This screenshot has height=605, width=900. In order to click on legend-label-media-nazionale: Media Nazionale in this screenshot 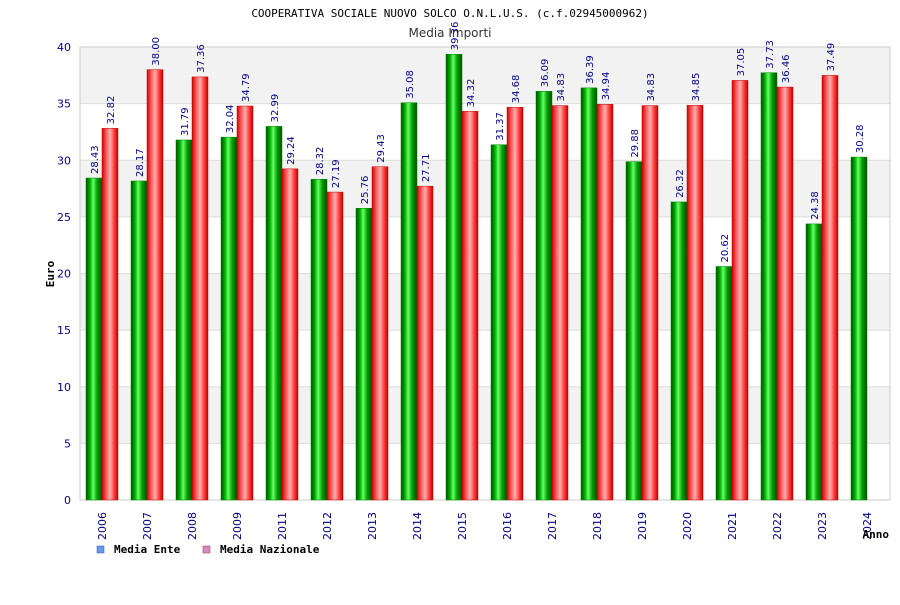, I will do `click(270, 549)`.